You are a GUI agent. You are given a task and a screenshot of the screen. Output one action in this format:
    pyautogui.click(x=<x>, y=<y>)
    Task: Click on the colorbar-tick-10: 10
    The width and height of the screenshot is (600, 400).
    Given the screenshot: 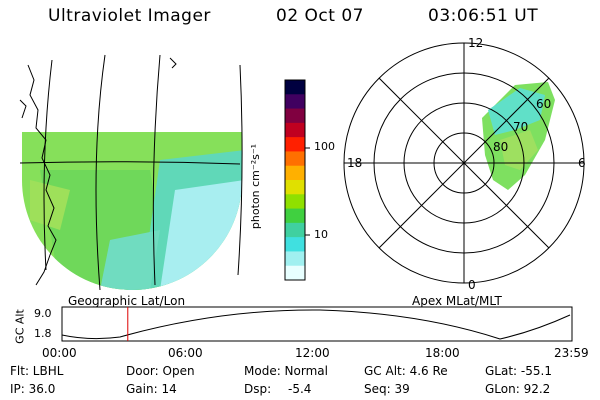 What is the action you would take?
    pyautogui.click(x=321, y=234)
    